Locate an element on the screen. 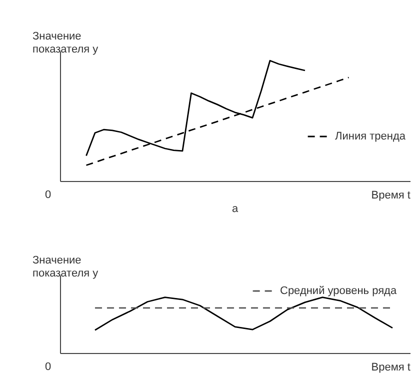 Image resolution: width=420 pixels, height=385 pixels. legend-label: Линия тренда is located at coordinates (370, 136).